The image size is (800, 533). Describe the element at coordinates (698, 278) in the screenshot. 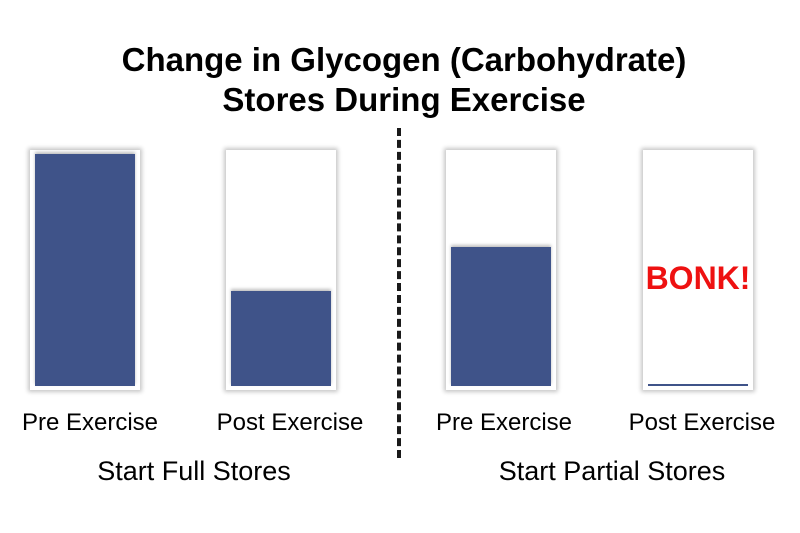

I see `bonk-annotation: BONK!` at that location.